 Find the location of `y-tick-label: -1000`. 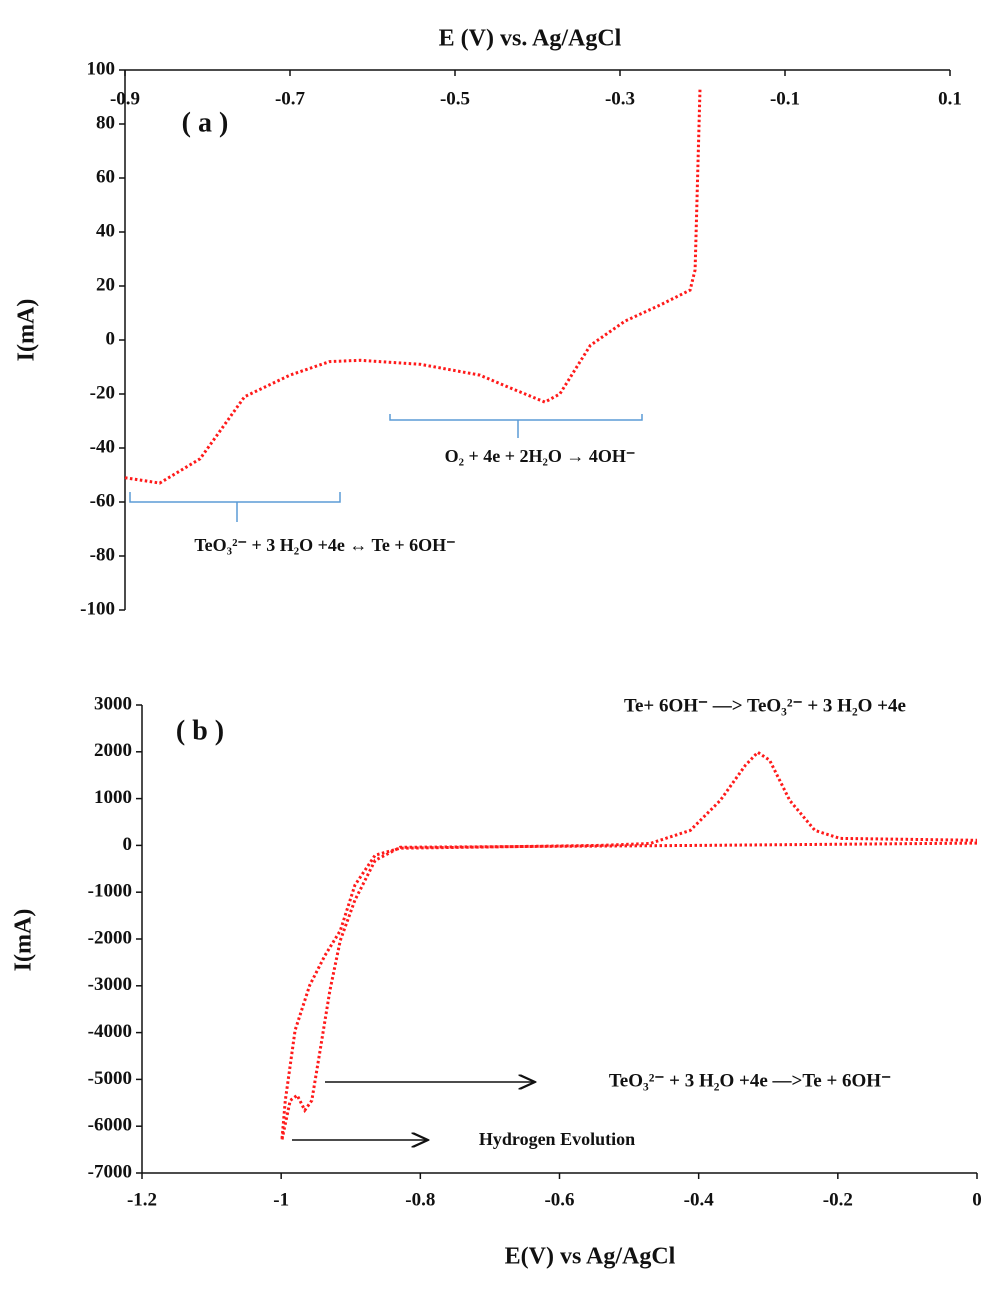

y-tick-label: -1000 is located at coordinates (110, 891).